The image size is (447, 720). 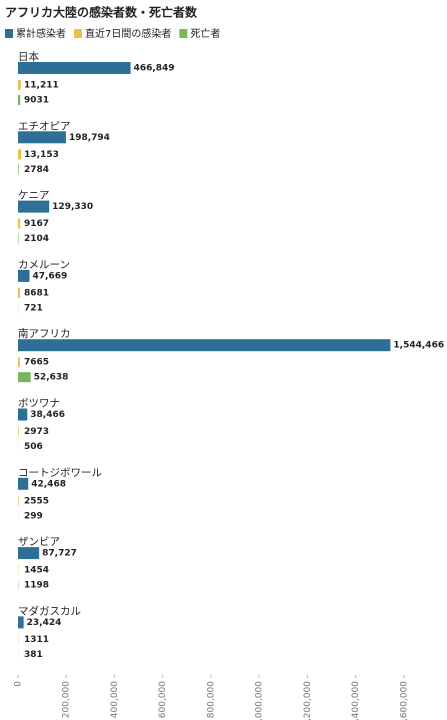 I want to click on legend-label: 直近7日間の感染者, so click(x=128, y=33).